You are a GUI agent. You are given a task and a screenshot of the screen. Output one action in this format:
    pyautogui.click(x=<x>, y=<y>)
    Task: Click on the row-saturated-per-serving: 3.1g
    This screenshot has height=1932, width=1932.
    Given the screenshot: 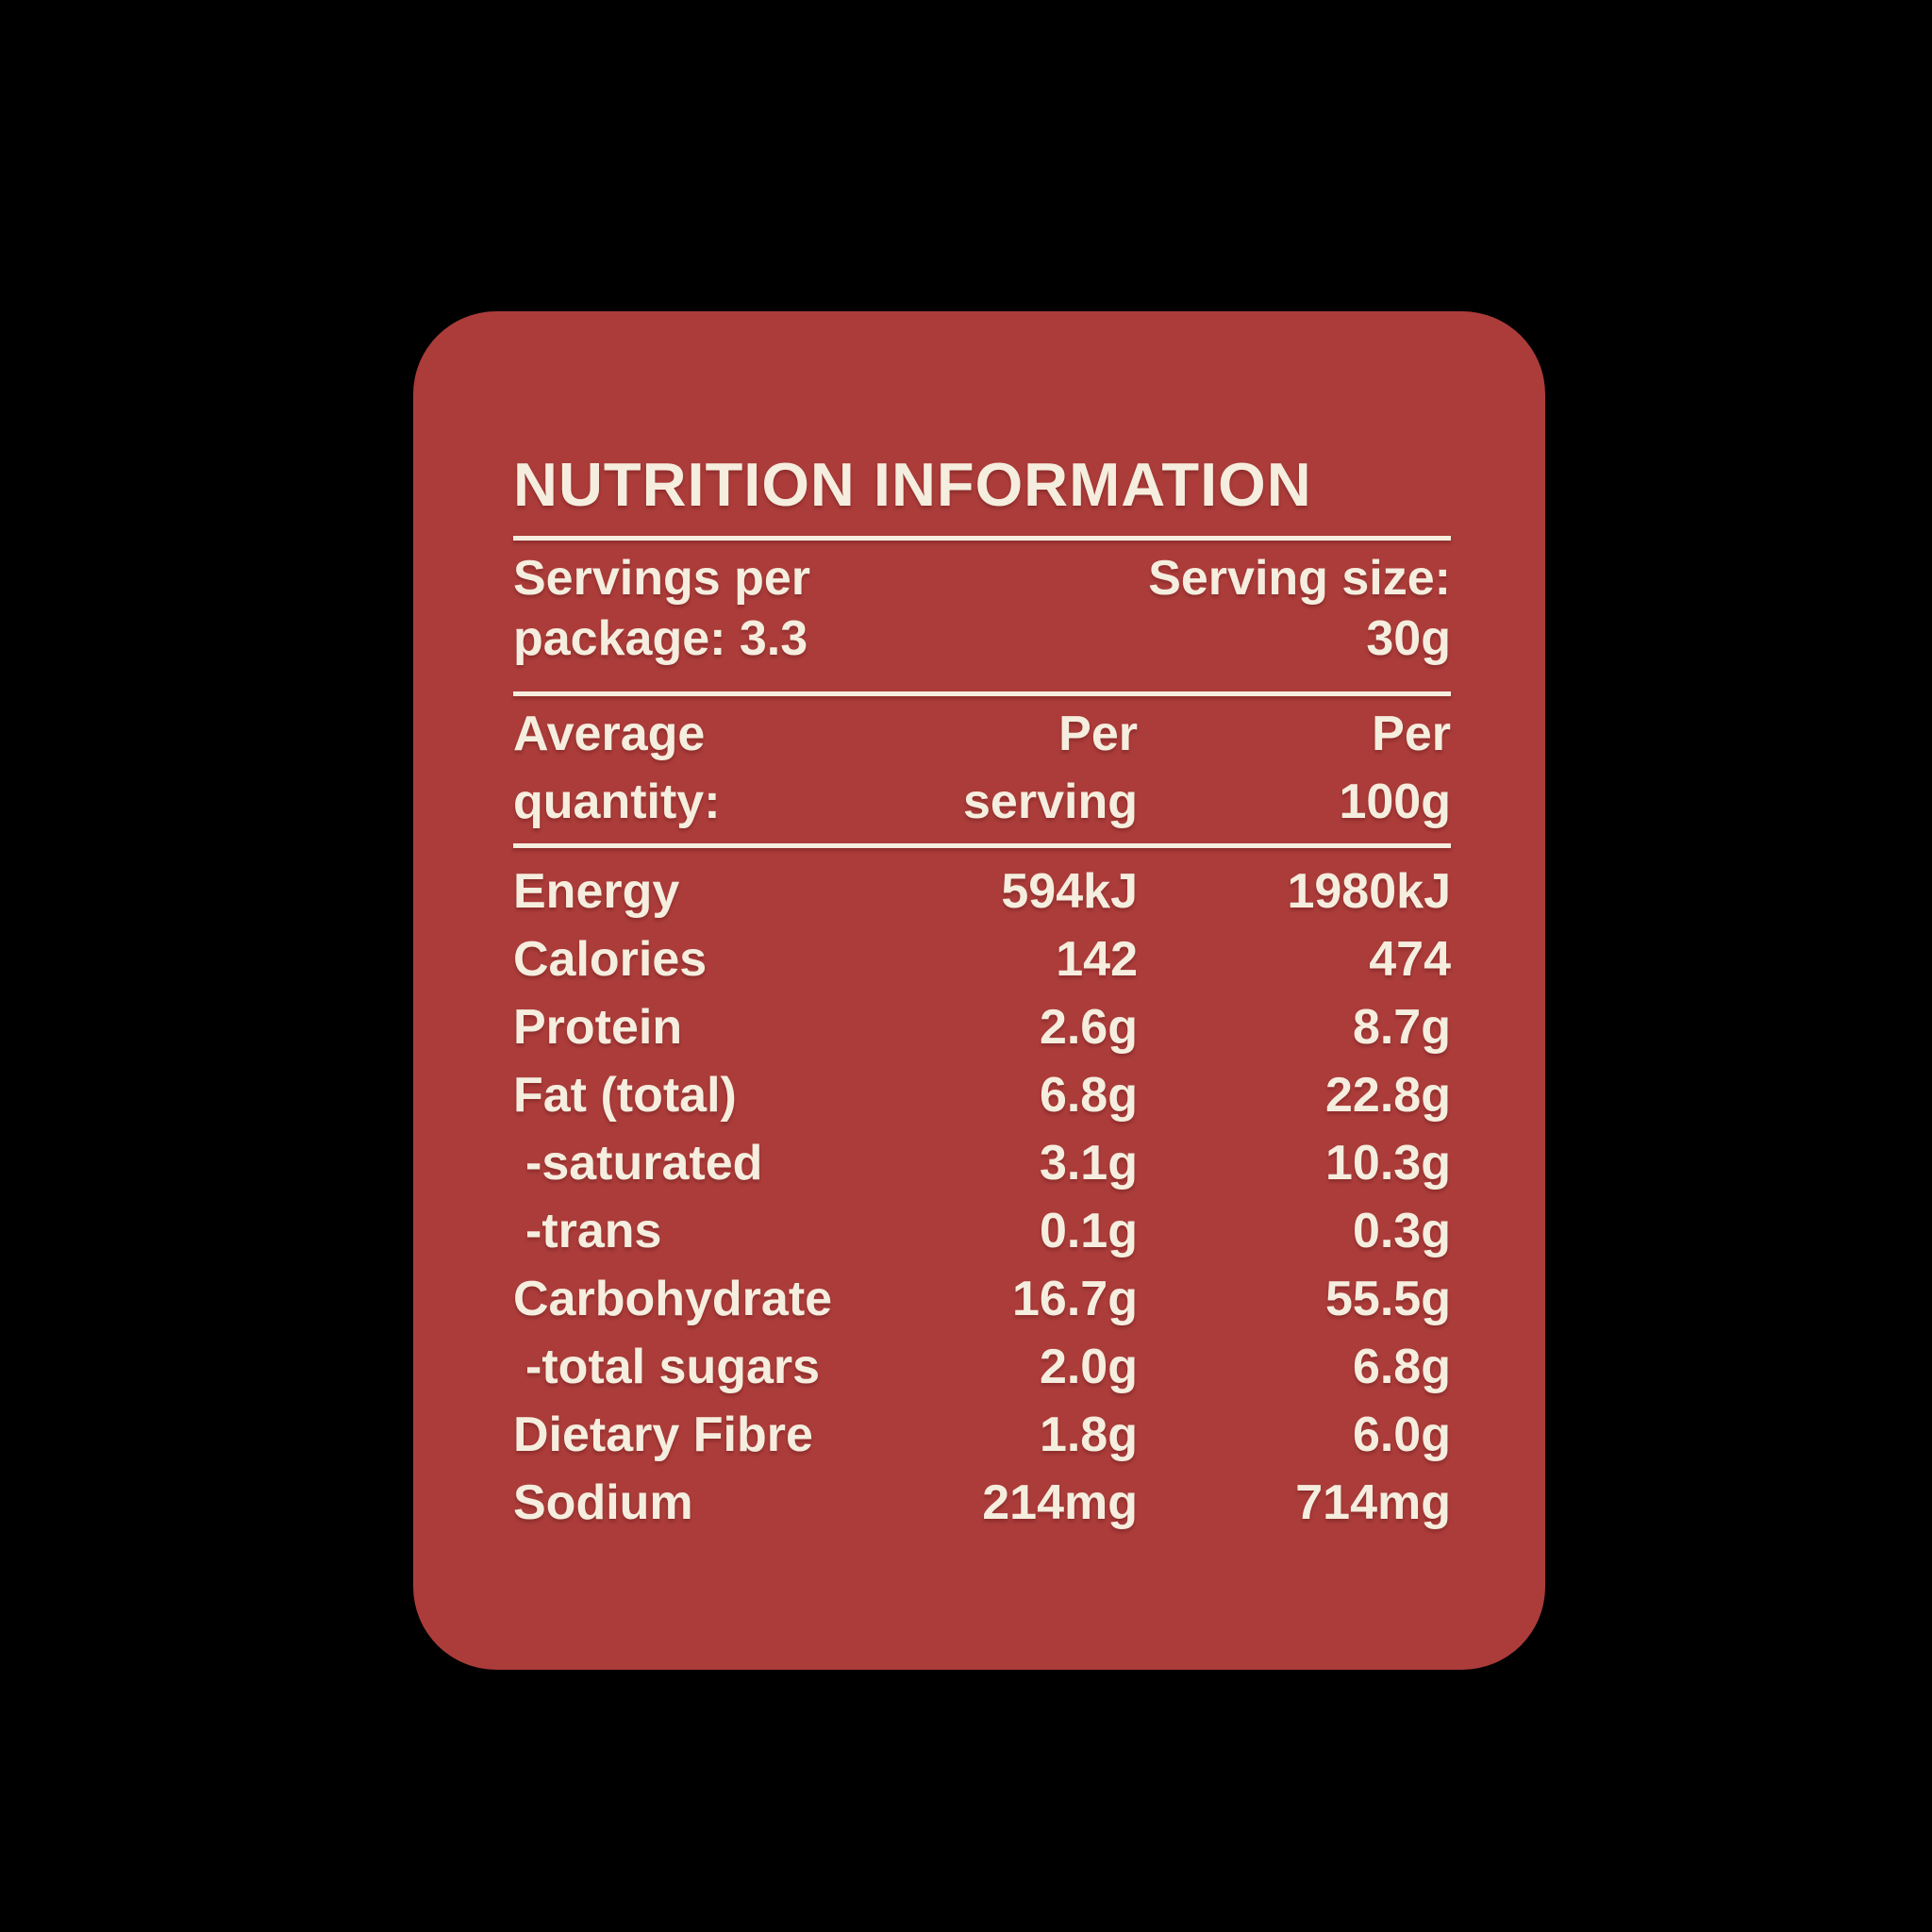 What is the action you would take?
    pyautogui.click(x=1089, y=1163)
    